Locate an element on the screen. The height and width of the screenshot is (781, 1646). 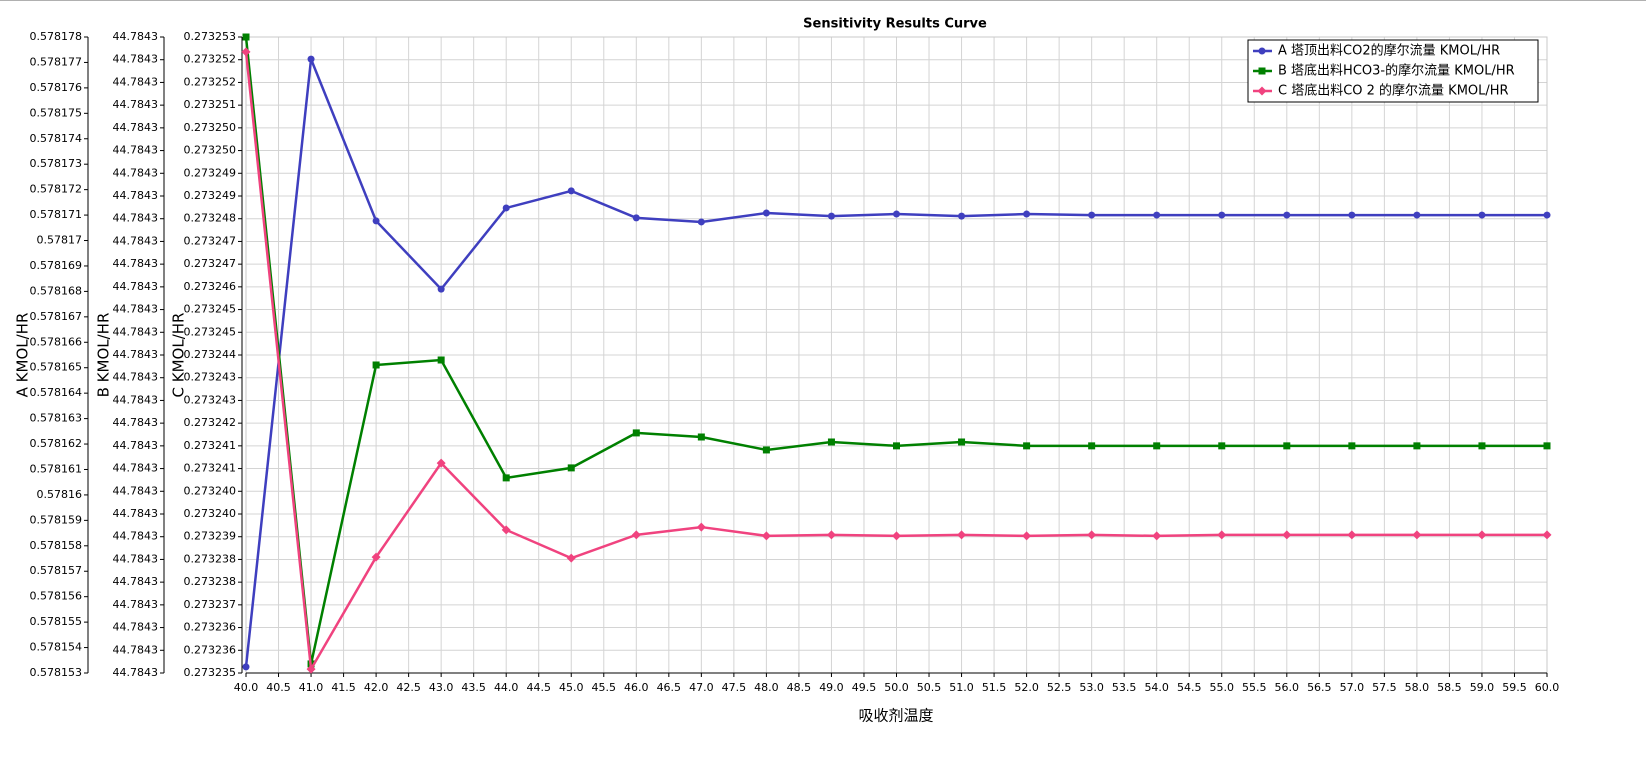
y-tick-label: 0.273241 is located at coordinates (210, 445).